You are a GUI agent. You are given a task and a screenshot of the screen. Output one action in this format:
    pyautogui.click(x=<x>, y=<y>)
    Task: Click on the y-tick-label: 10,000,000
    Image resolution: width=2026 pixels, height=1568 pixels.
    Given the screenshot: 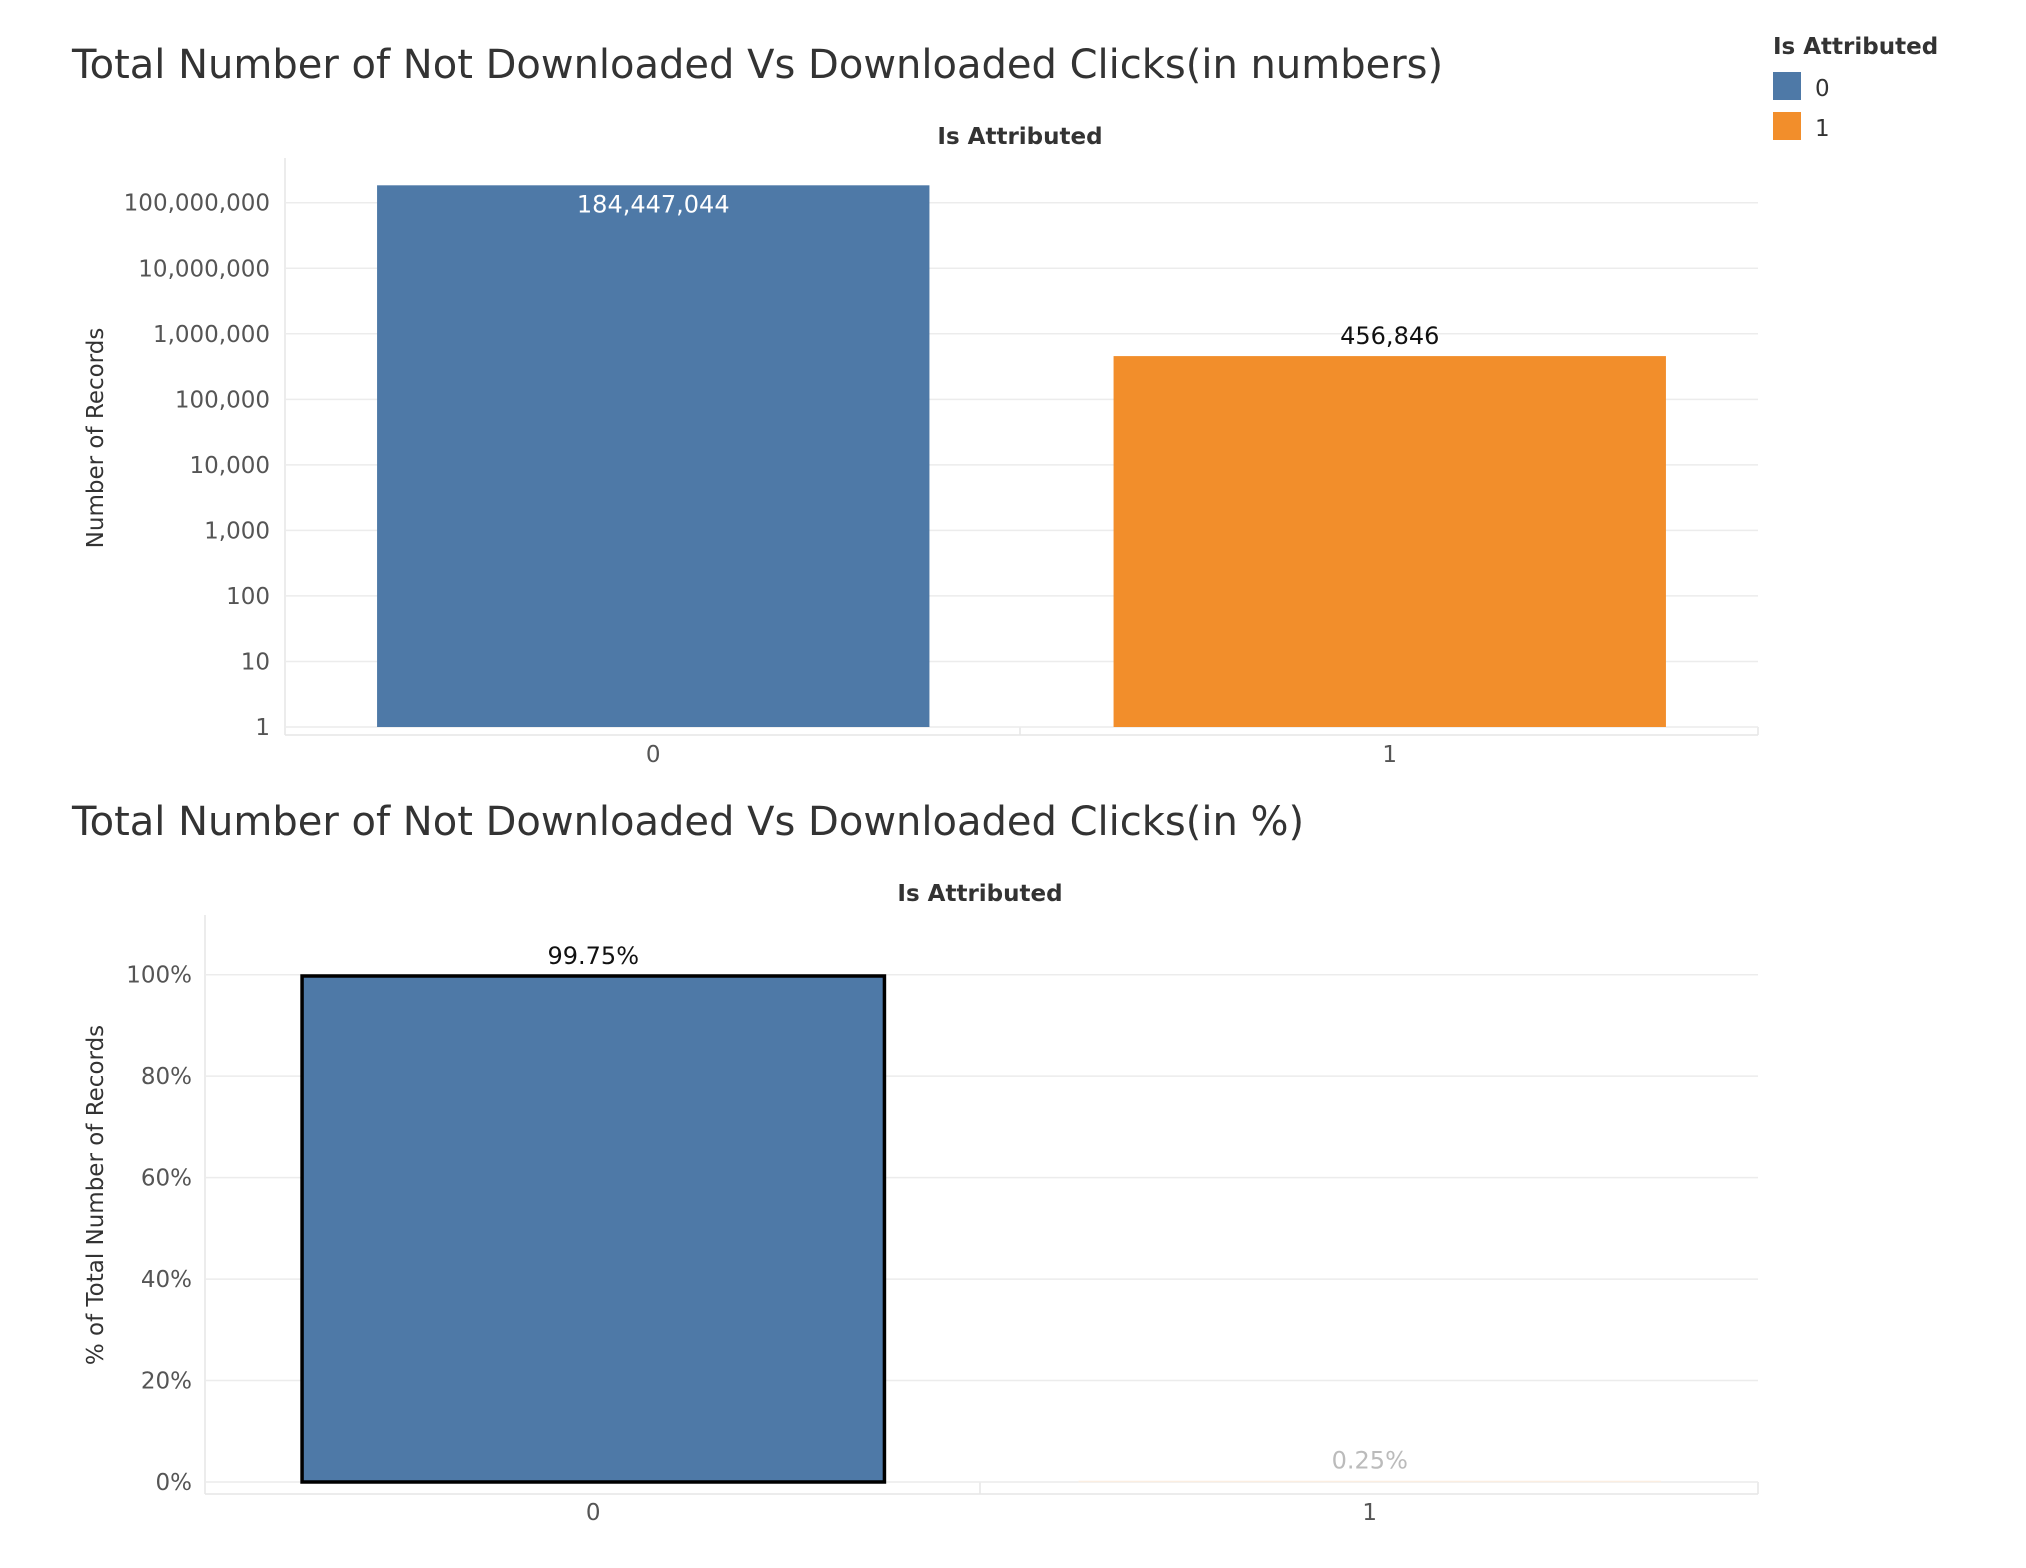 What is the action you would take?
    pyautogui.click(x=204, y=269)
    